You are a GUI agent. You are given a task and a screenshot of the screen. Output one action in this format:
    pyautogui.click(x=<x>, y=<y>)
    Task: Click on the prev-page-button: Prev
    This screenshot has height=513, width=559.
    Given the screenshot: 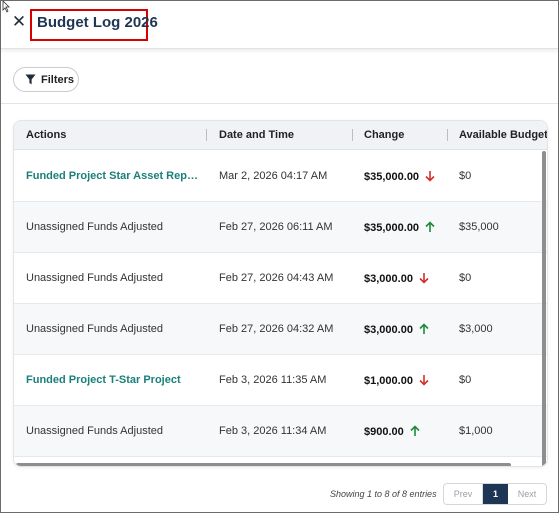 What is the action you would take?
    pyautogui.click(x=463, y=494)
    